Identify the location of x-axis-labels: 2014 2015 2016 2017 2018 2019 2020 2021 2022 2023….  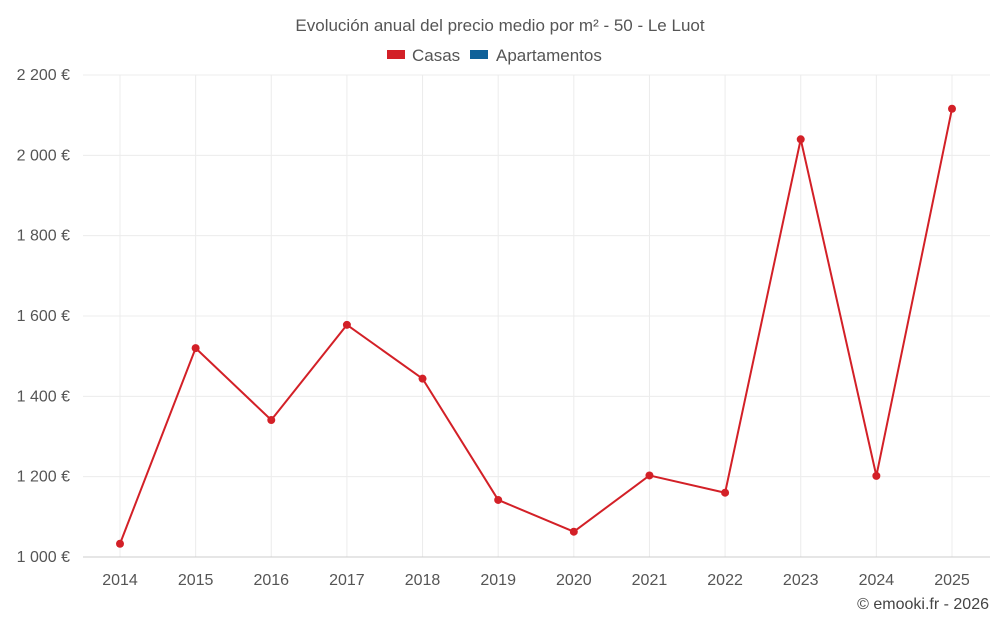
(536, 580).